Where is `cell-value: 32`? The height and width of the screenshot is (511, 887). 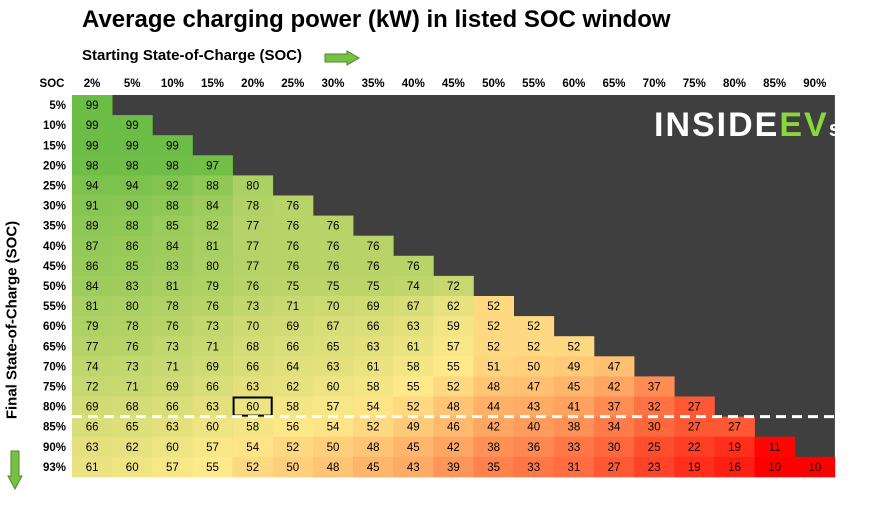
cell-value: 32 is located at coordinates (654, 408).